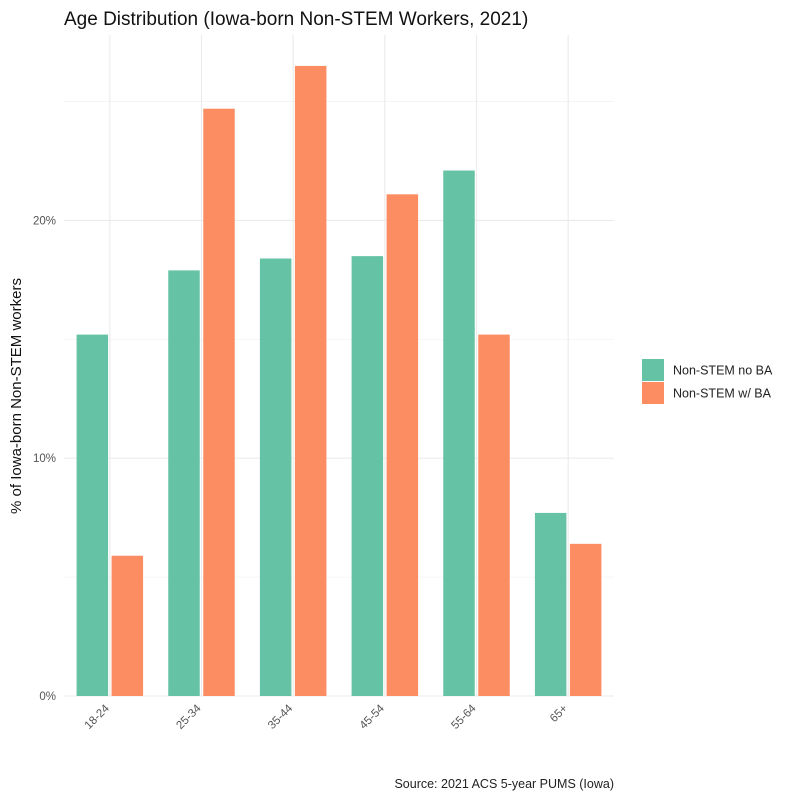 The width and height of the screenshot is (800, 800). What do you see at coordinates (722, 394) in the screenshot?
I see `legend-label-with-ba: Non-STEM w/ BA` at bounding box center [722, 394].